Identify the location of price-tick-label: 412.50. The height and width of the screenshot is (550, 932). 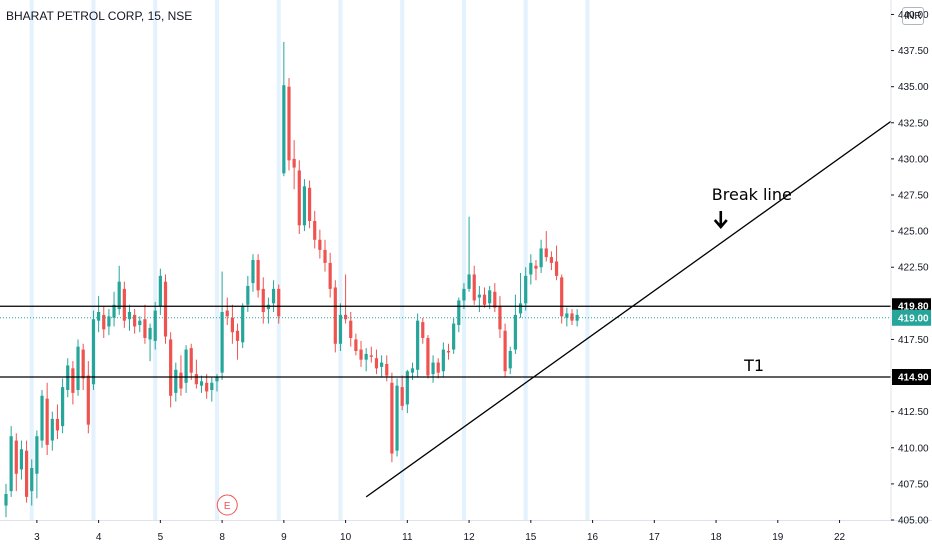
(913, 412).